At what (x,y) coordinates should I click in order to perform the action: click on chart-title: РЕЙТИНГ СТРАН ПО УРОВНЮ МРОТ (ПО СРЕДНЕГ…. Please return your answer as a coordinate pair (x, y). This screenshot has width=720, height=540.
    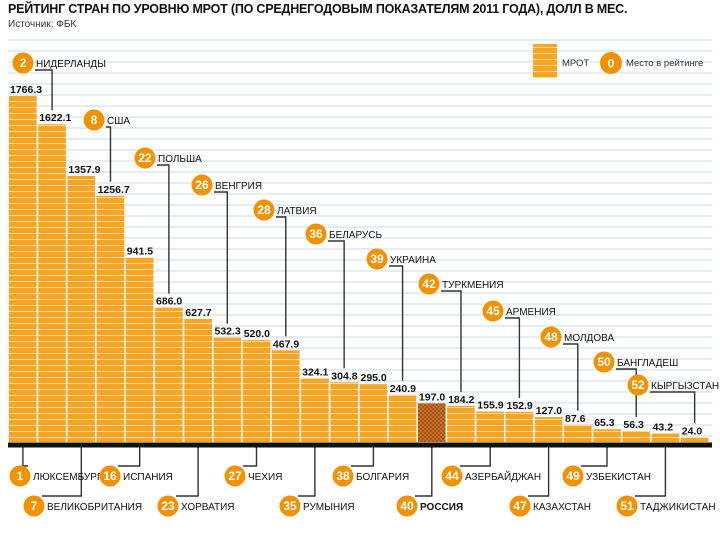
    Looking at the image, I should click on (318, 9).